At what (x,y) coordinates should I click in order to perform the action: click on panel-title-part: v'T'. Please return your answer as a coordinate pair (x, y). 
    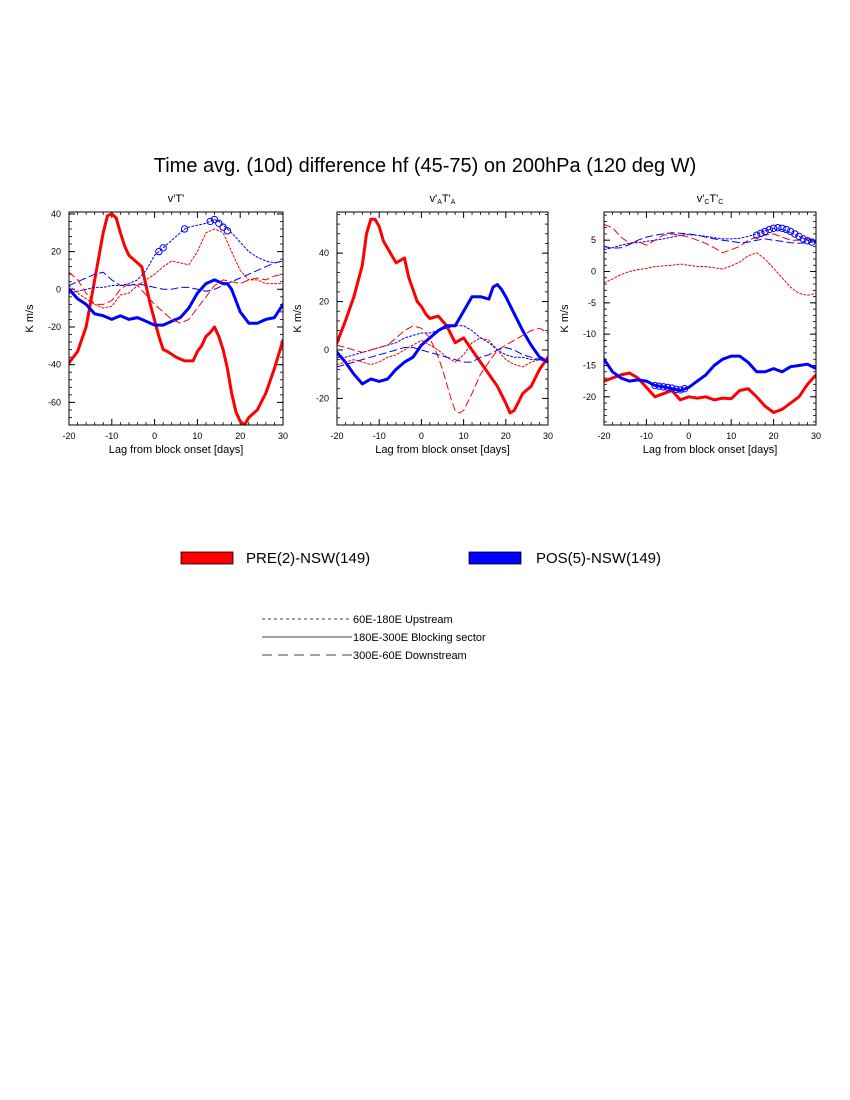
    Looking at the image, I should click on (176, 199).